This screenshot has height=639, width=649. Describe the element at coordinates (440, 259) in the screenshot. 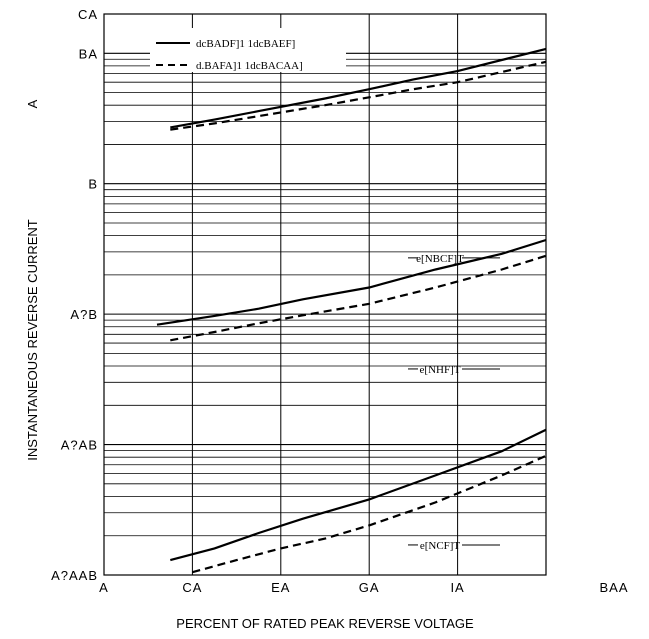

I see `annotation-label: e[NBCF]T` at that location.